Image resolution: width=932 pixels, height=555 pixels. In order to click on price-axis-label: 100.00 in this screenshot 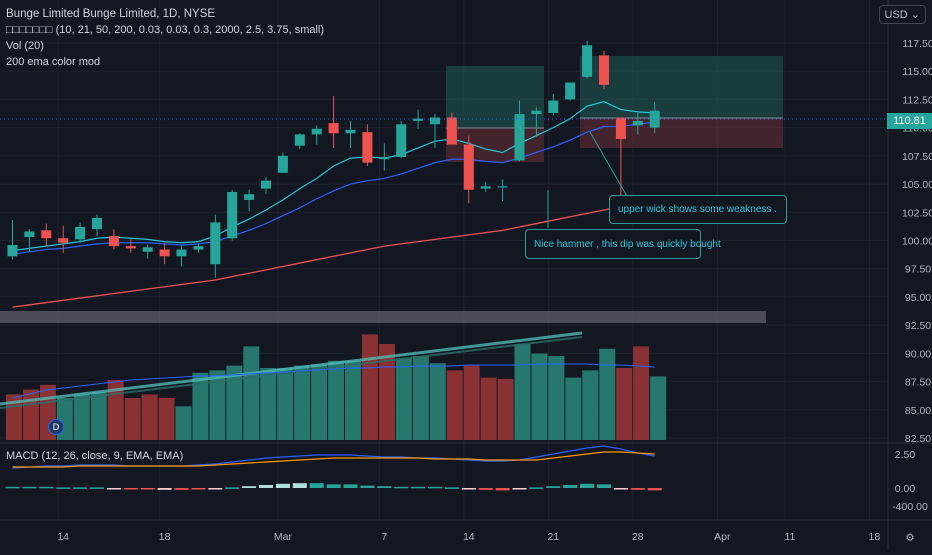, I will do `click(917, 242)`.